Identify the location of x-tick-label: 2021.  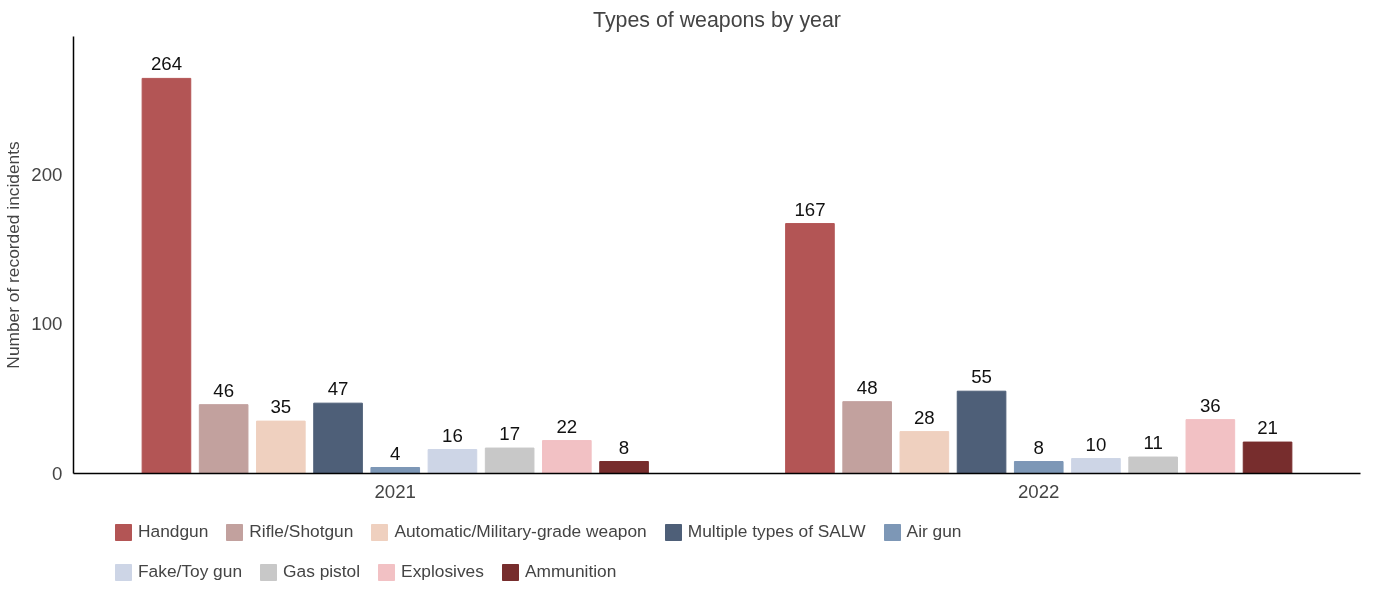
(395, 491).